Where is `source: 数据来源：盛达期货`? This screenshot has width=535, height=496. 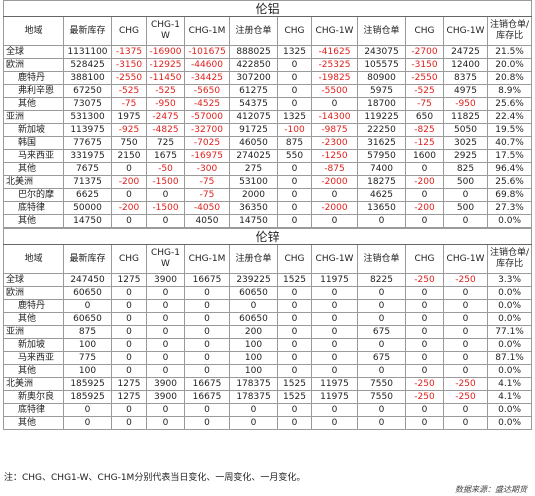
source: 数据来源：盛达期货 is located at coordinates (491, 489).